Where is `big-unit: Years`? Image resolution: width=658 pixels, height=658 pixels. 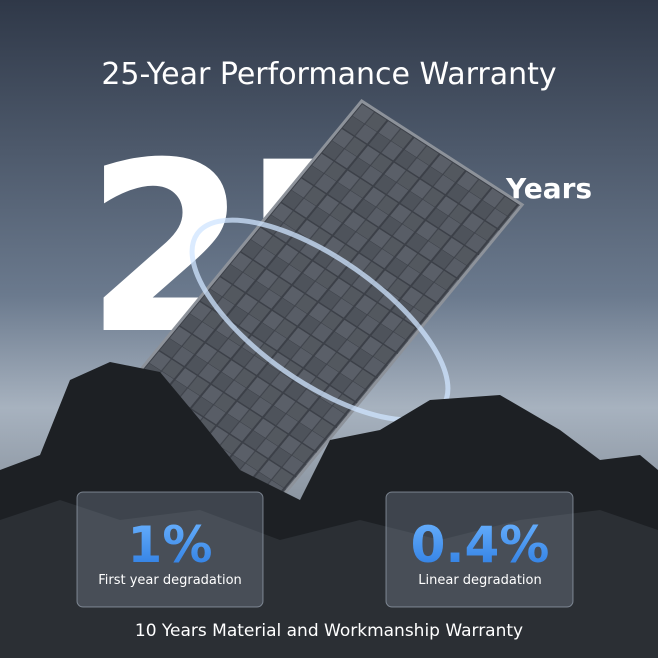 big-unit: Years is located at coordinates (548, 188).